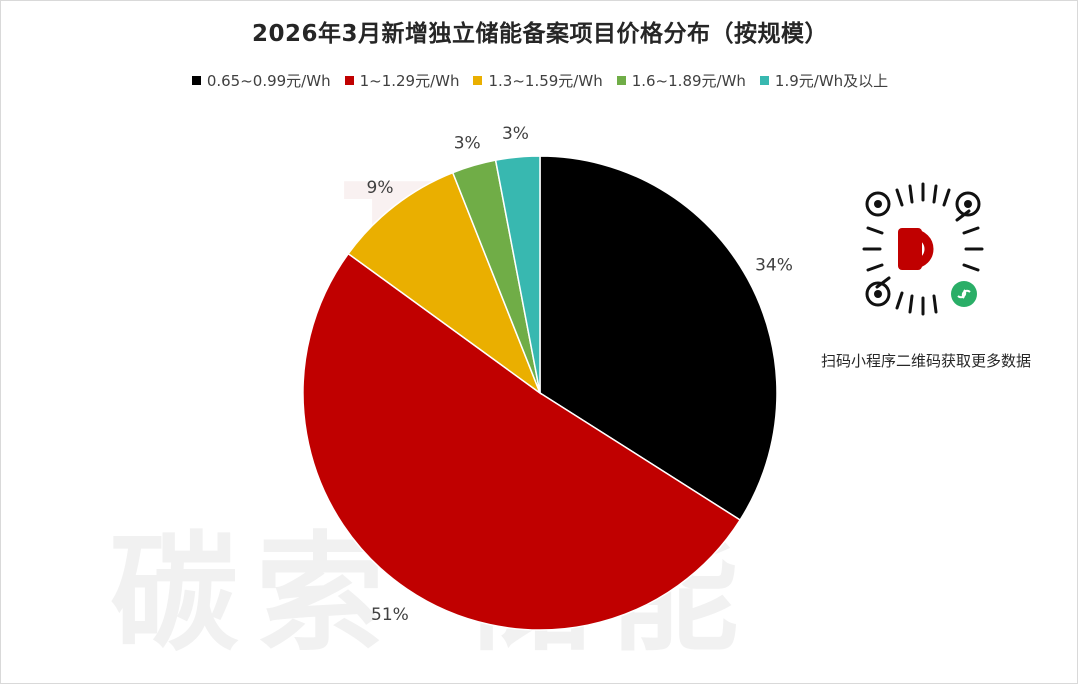 This screenshot has width=1080, height=686. I want to click on legend-label: 1.6~1.89元/Wh, so click(688, 81).